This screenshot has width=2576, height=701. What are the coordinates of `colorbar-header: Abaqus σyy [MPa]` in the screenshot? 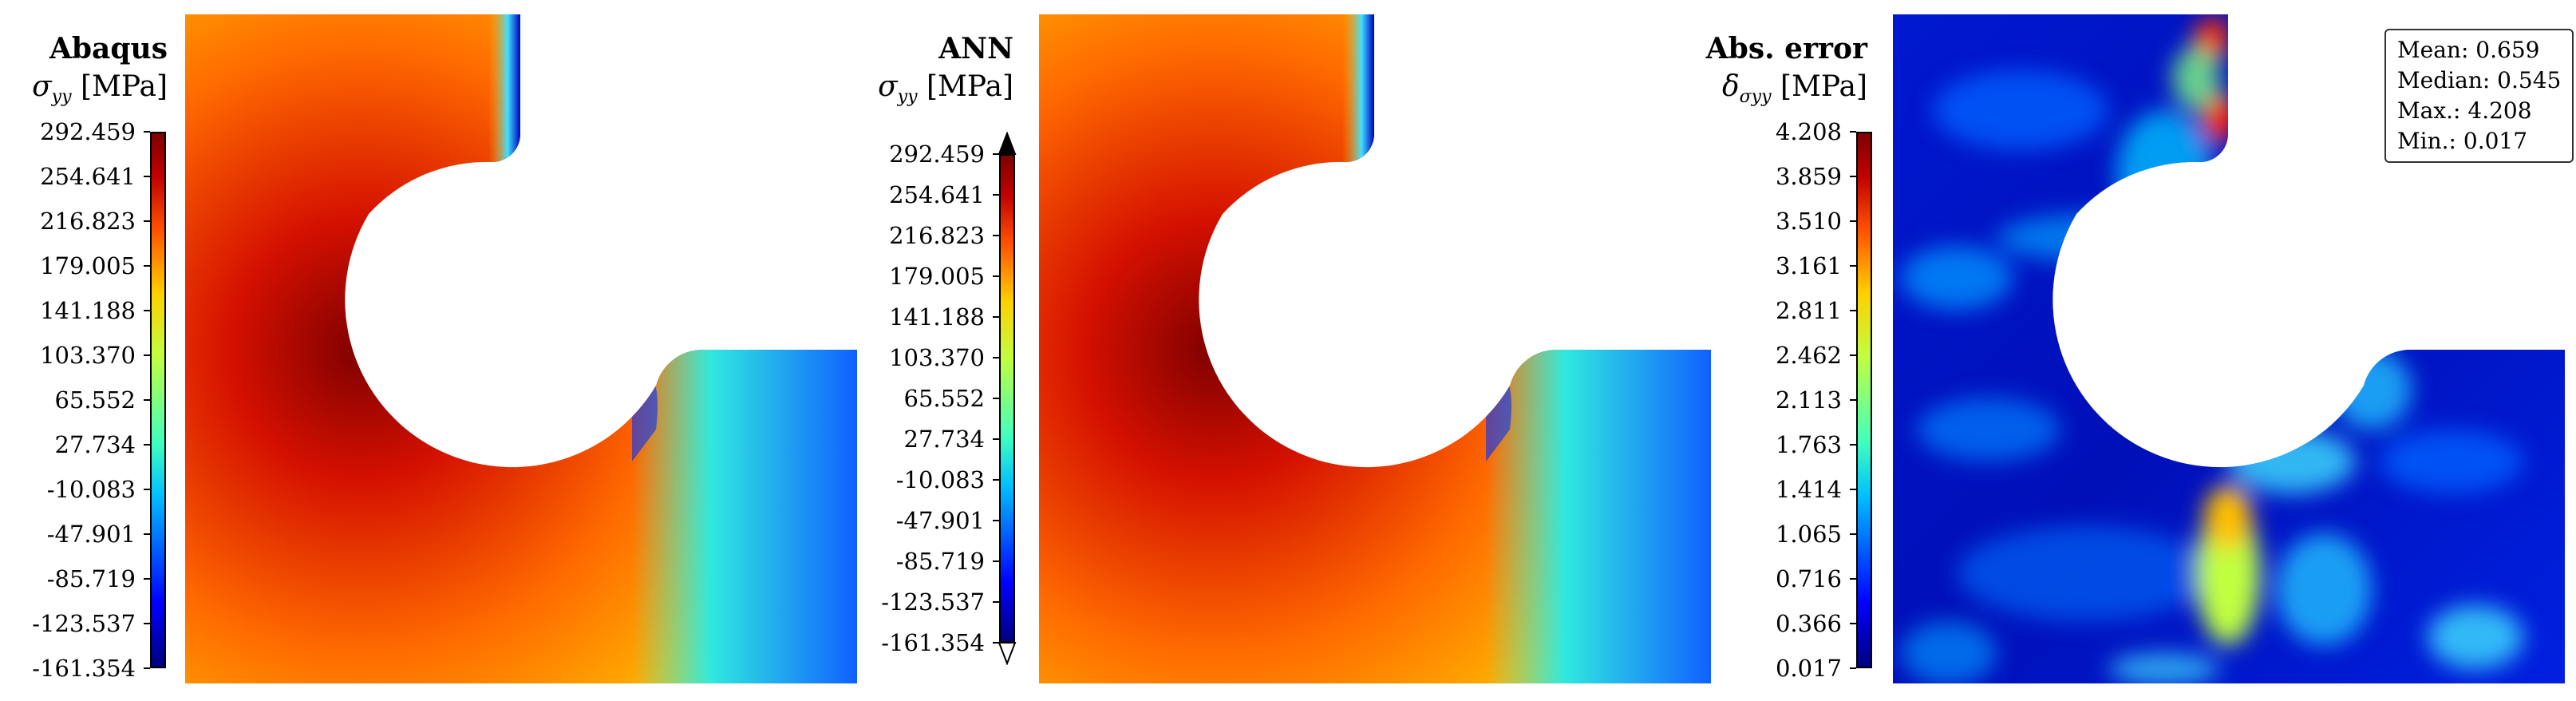 It's located at (84, 60).